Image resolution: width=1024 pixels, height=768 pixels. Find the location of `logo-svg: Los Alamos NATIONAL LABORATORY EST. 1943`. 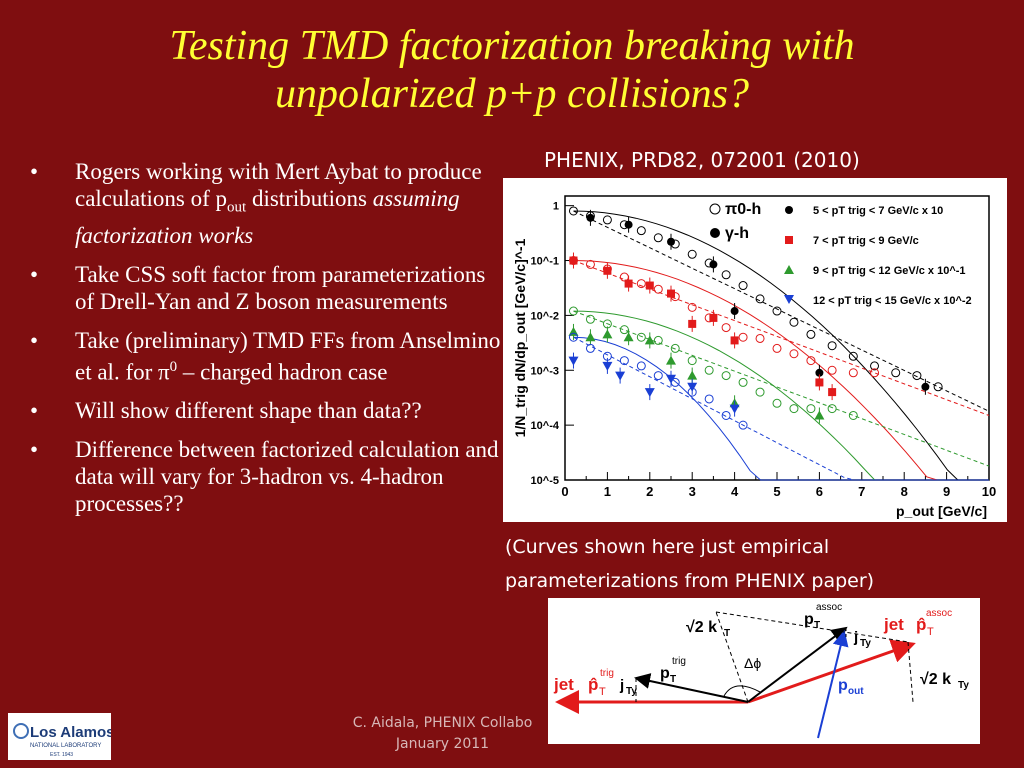

logo-svg: Los Alamos NATIONAL LABORATORY EST. 1943 is located at coordinates (63, 740).